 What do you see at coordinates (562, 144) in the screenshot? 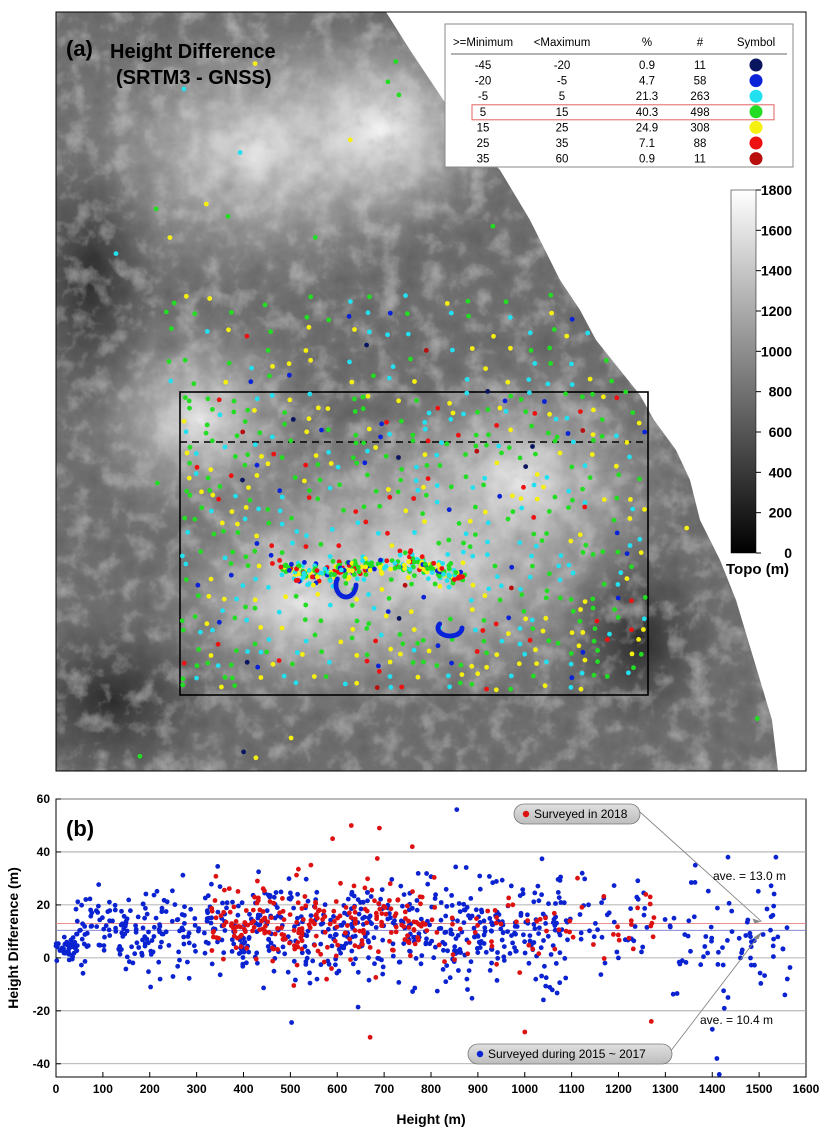
I see `legend-cell-max: 35` at bounding box center [562, 144].